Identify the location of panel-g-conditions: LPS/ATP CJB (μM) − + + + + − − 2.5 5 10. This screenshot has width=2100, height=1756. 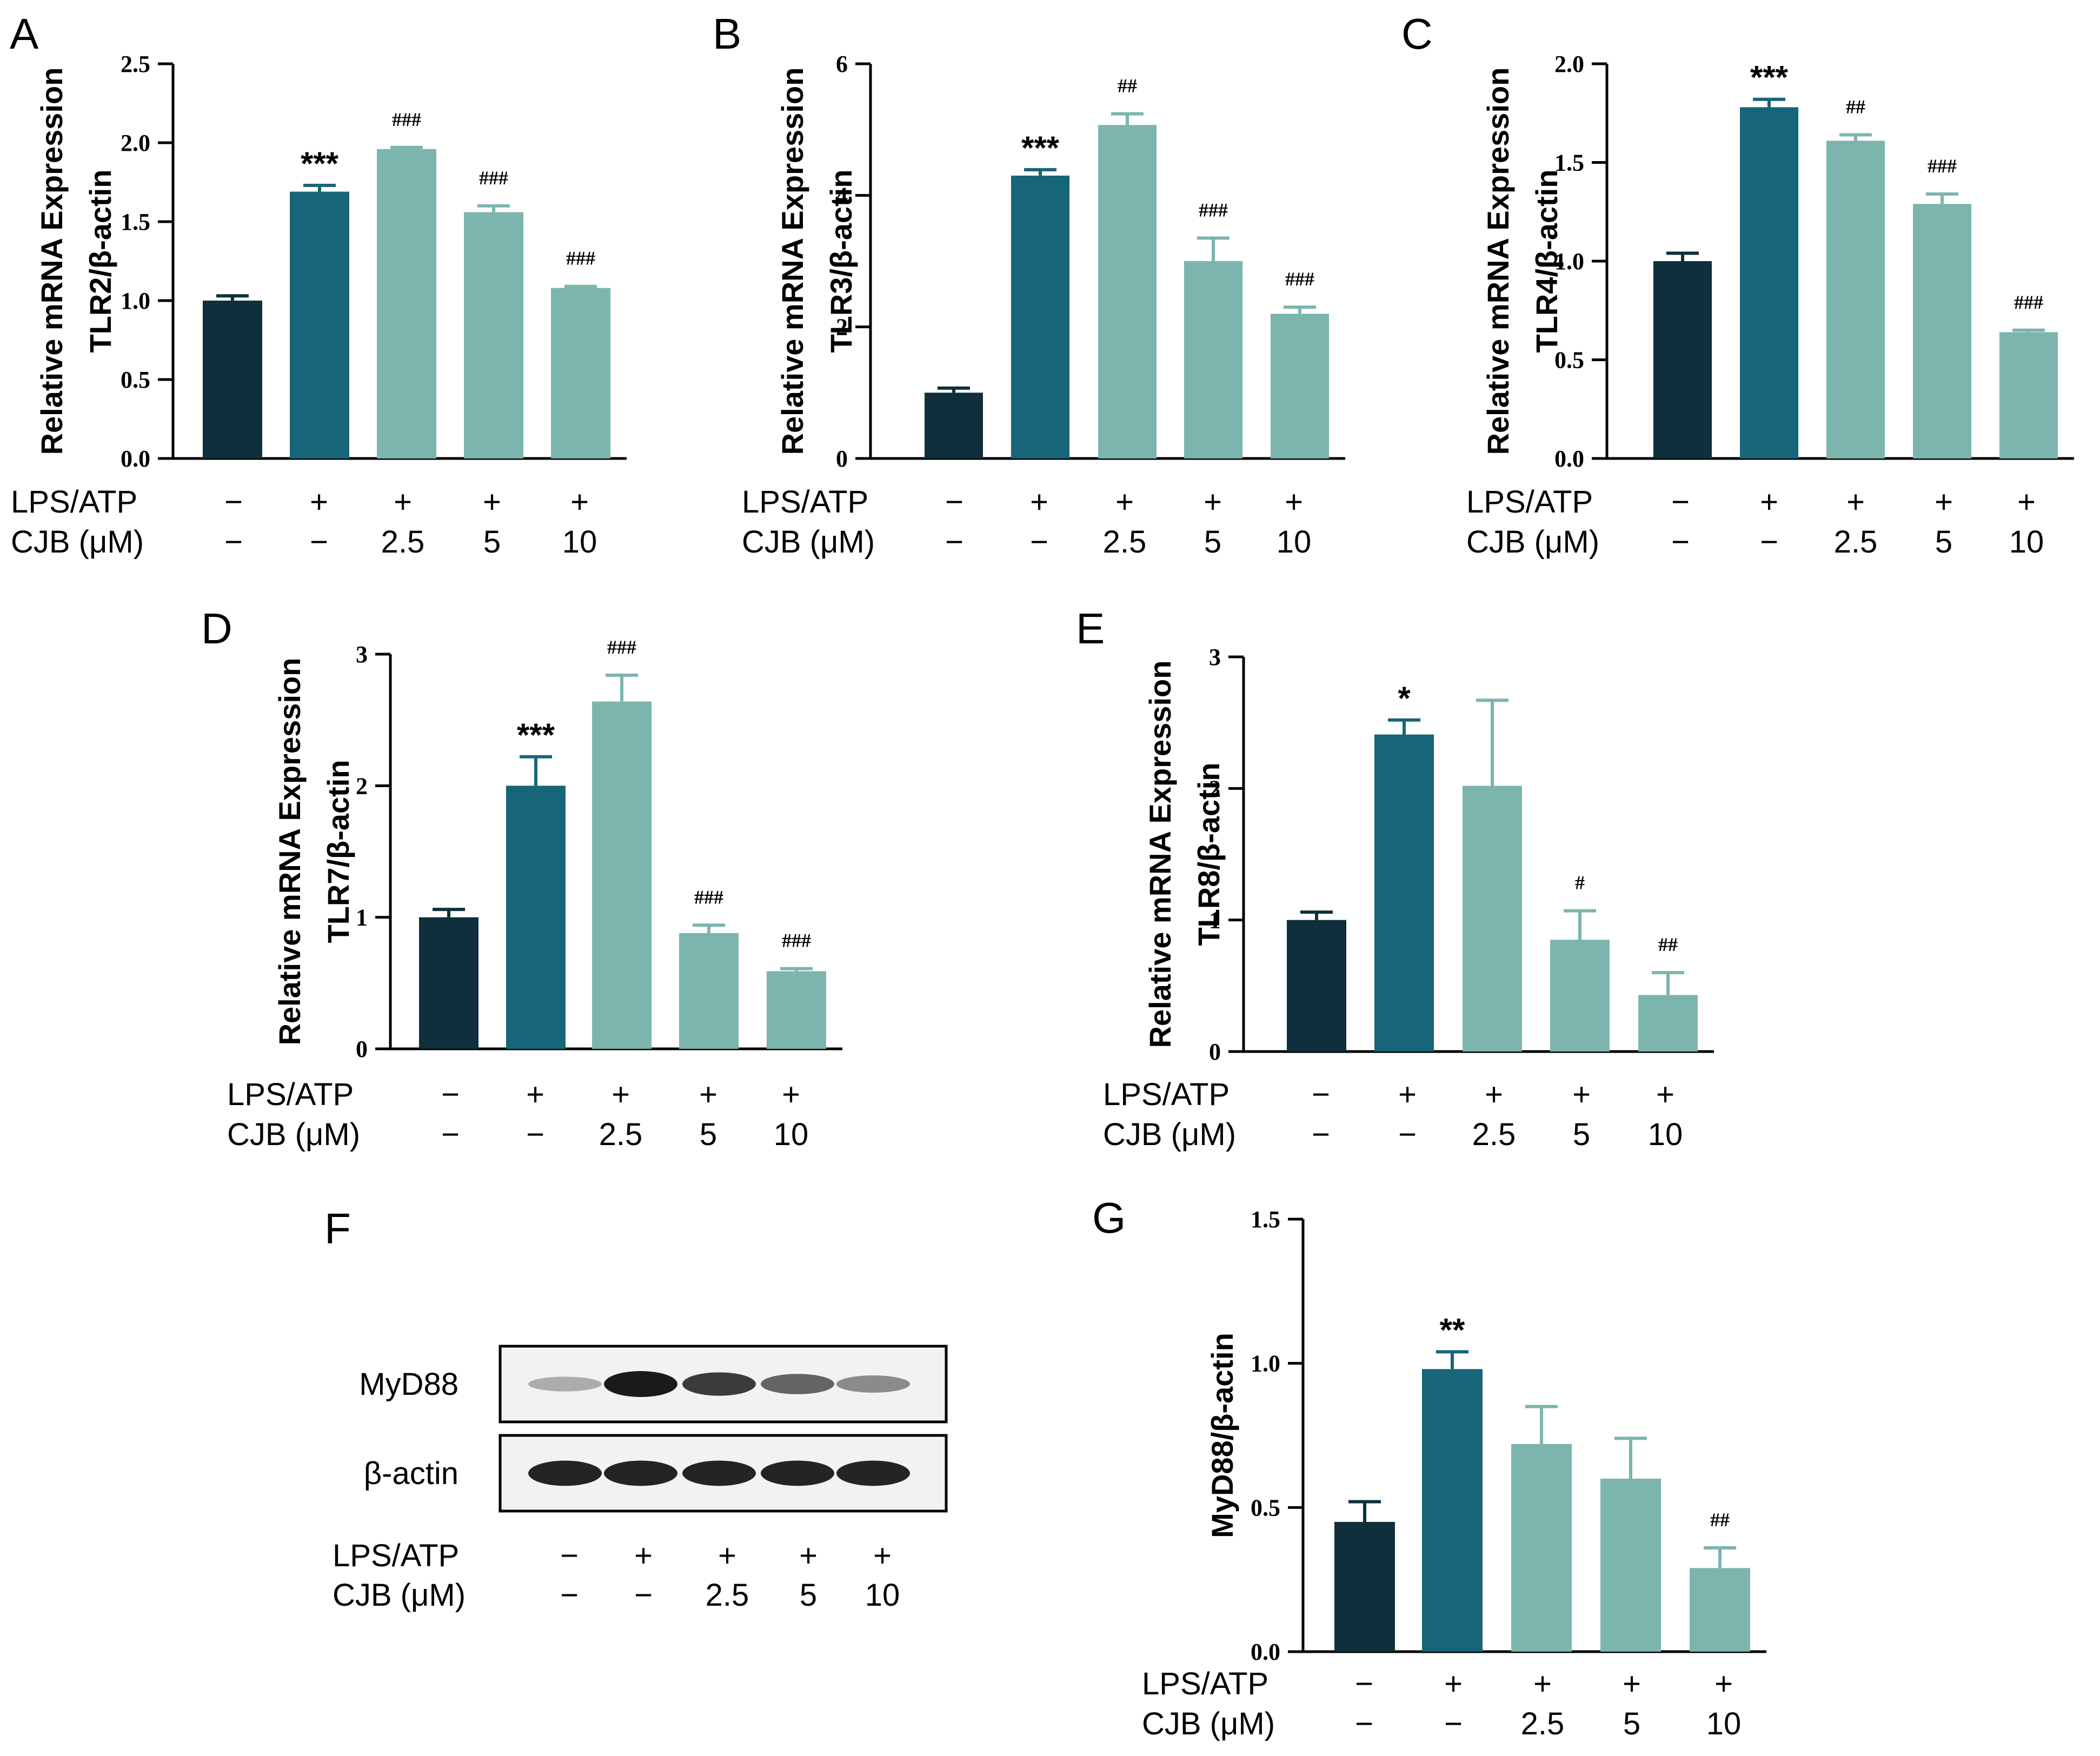
(1442, 1703).